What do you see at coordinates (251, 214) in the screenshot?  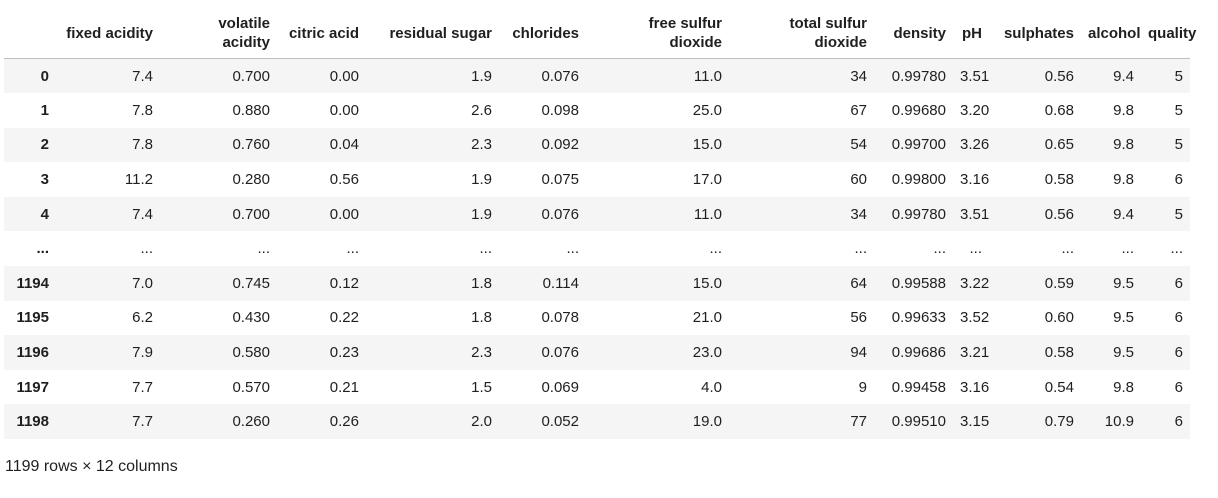 I see `table-cell: 0.700` at bounding box center [251, 214].